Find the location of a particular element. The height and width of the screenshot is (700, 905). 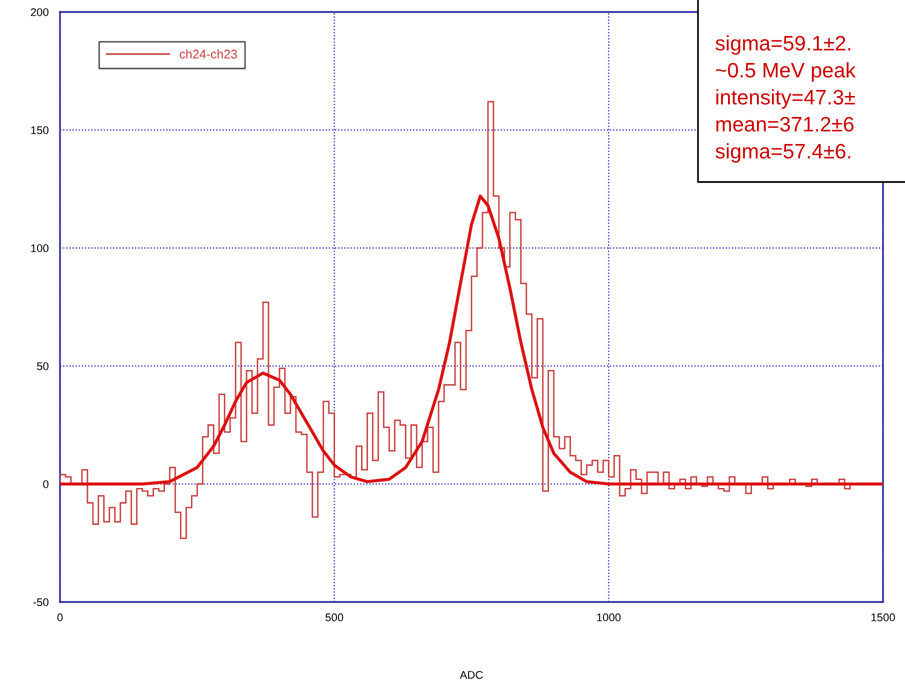

x-tick-label: 0 is located at coordinates (60, 617).